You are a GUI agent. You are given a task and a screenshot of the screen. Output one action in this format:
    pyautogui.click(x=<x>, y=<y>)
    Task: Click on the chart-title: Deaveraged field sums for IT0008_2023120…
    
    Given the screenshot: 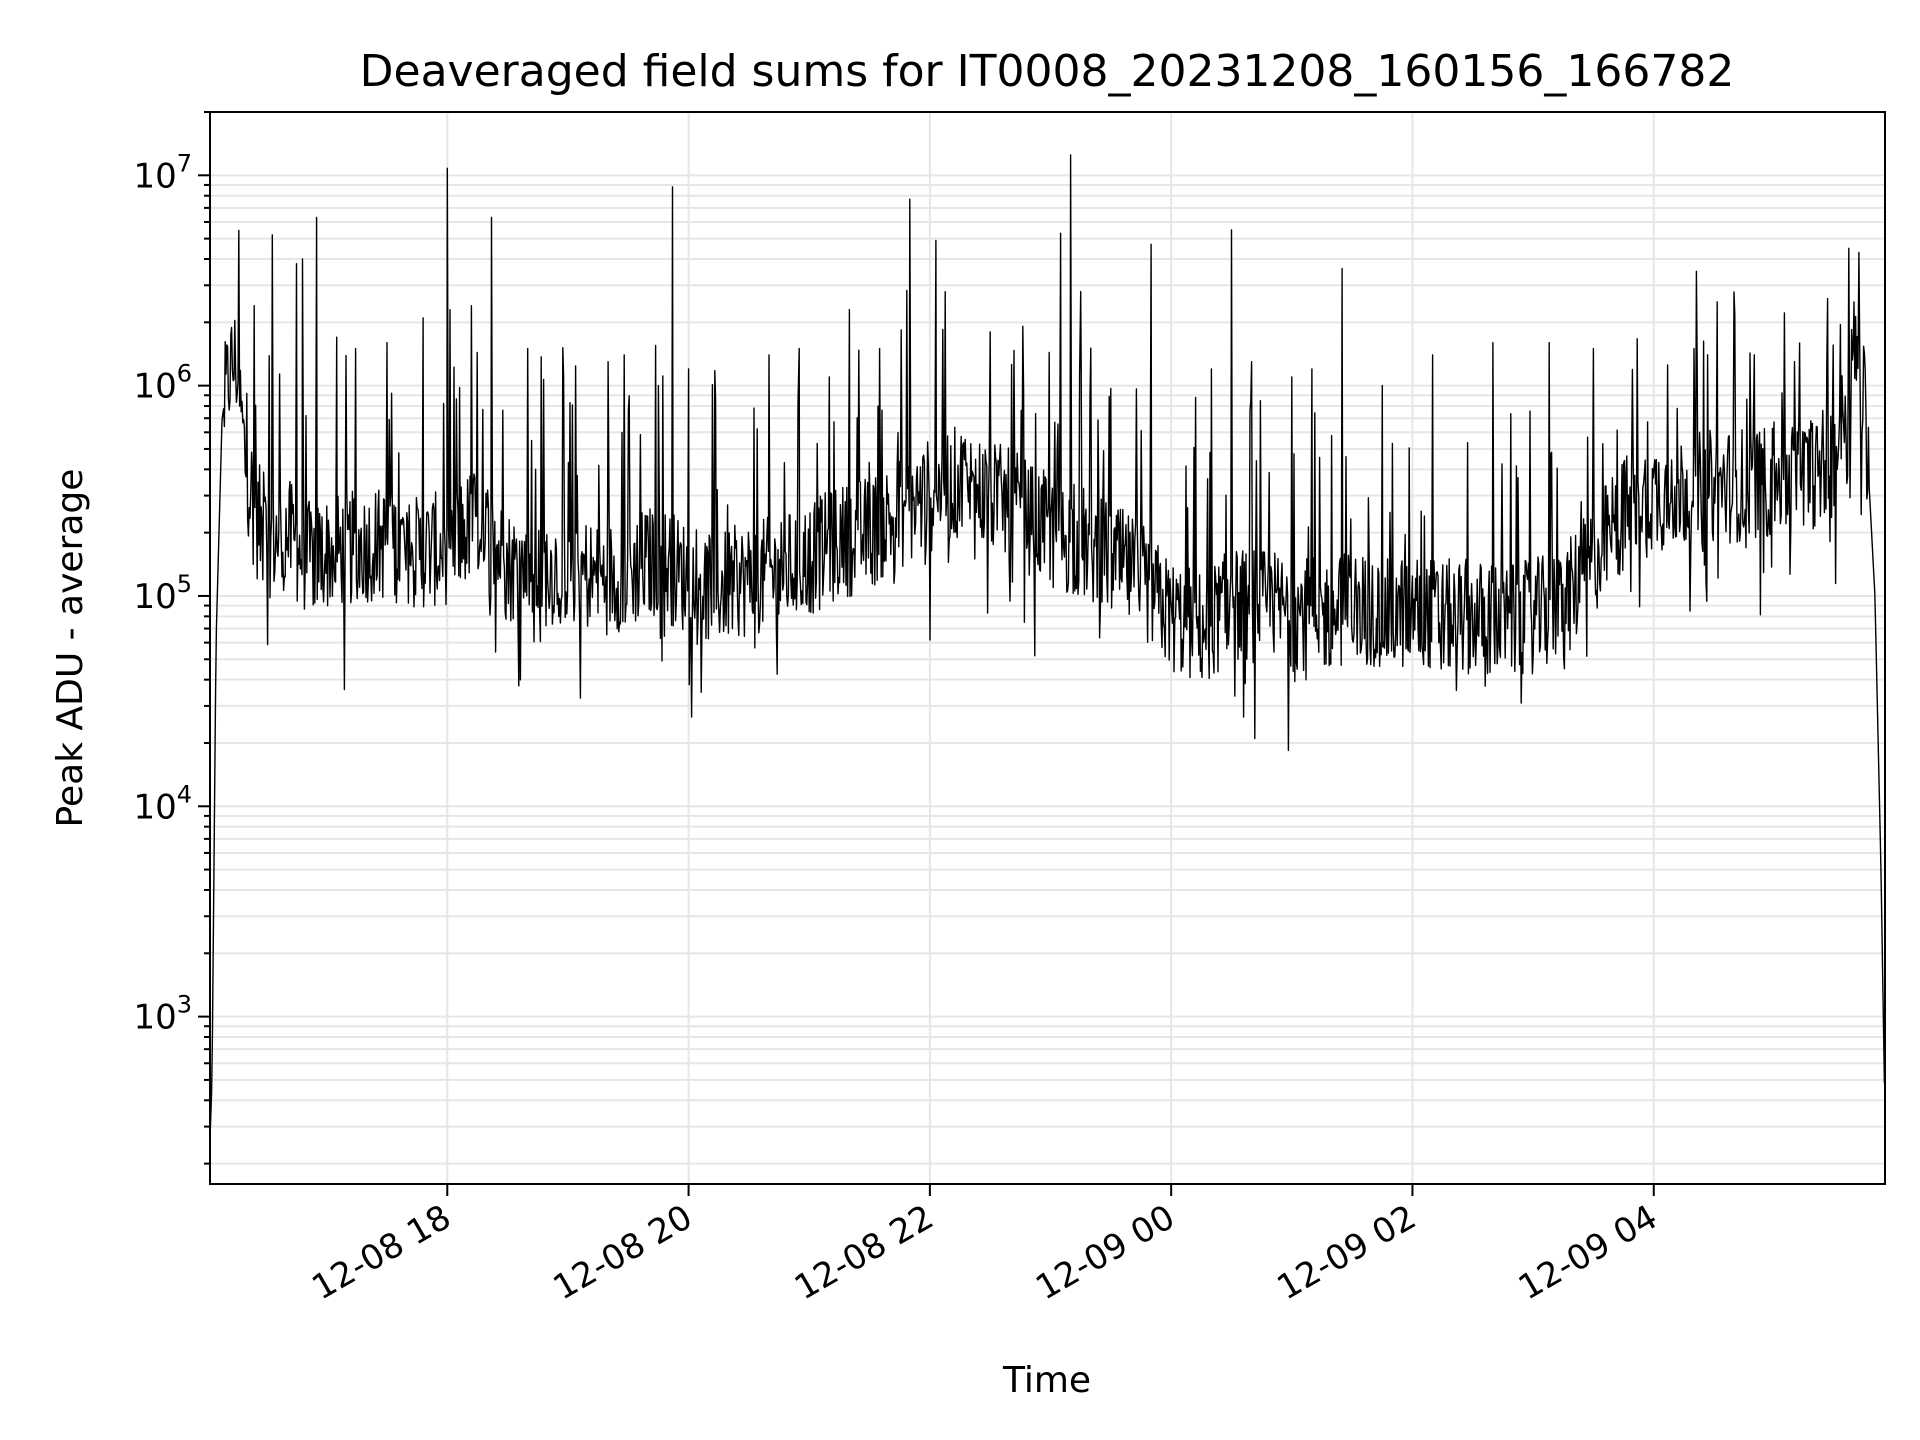 What is the action you would take?
    pyautogui.click(x=1047, y=71)
    